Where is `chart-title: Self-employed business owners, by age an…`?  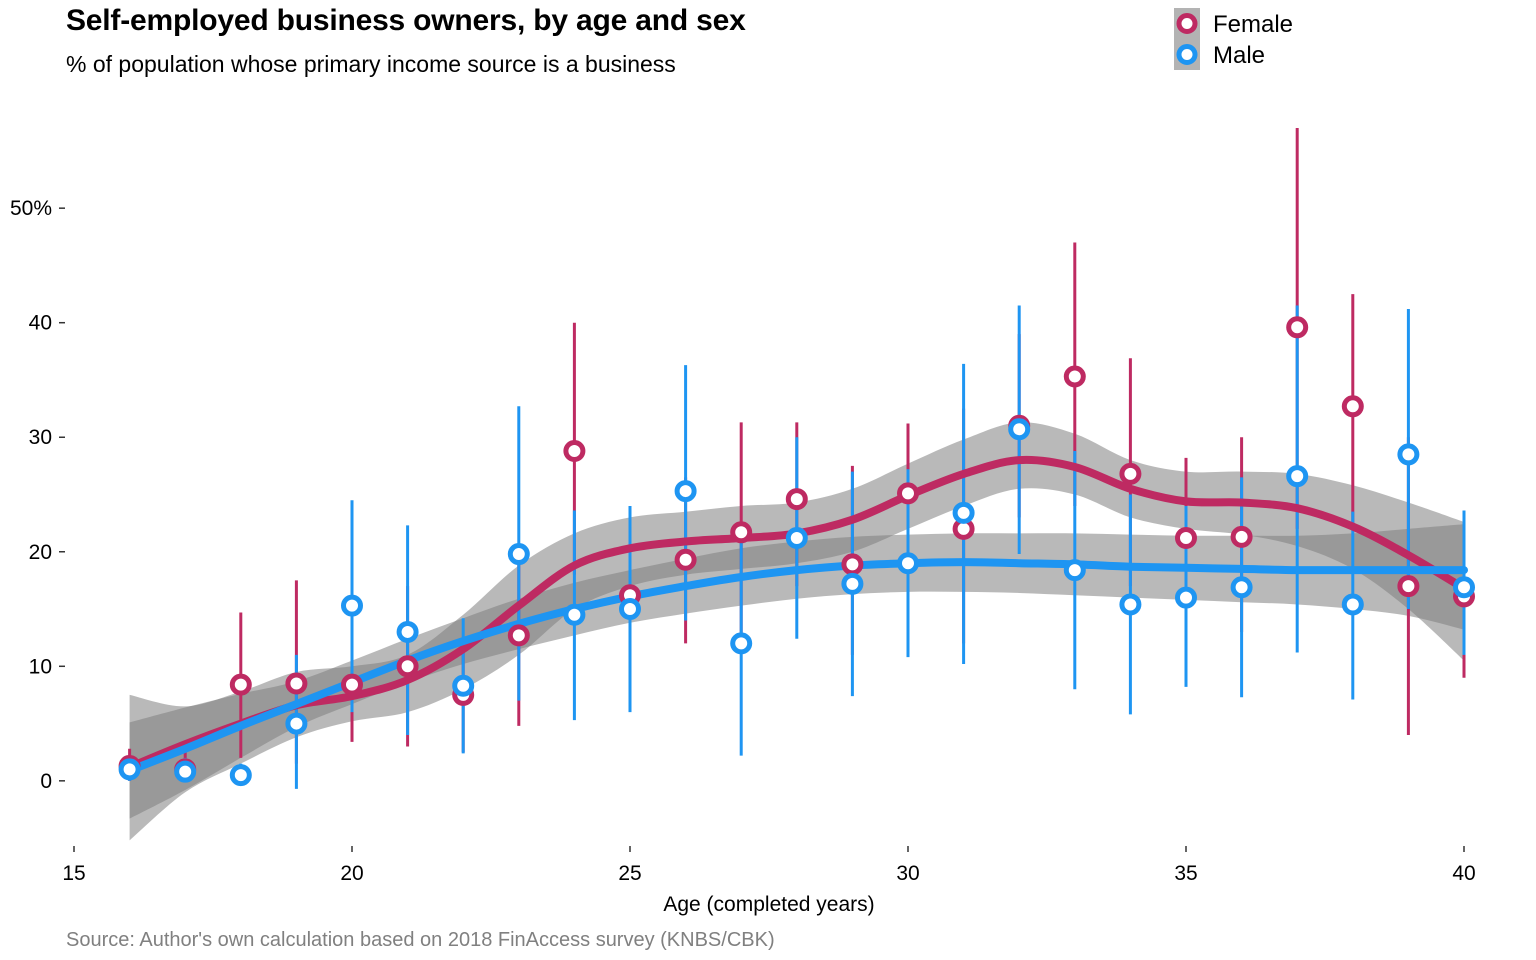
chart-title: Self-employed business owners, by age an… is located at coordinates (406, 20).